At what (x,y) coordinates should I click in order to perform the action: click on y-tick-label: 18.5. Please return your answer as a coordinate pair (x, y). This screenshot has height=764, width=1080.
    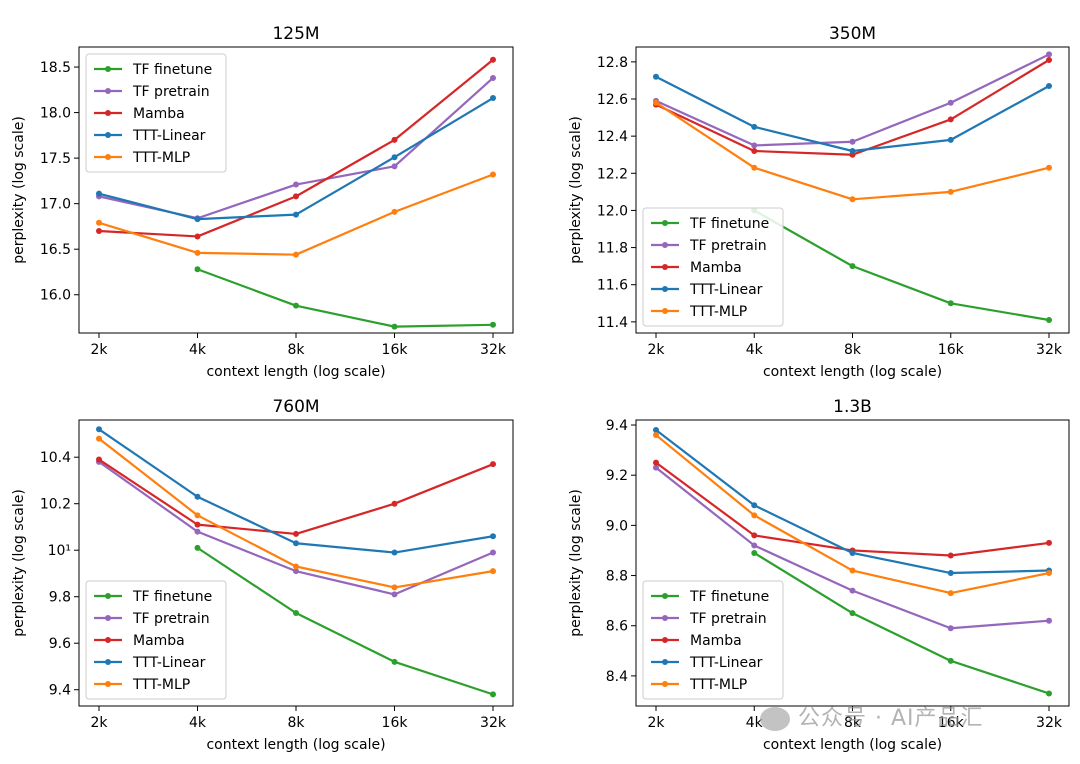
    Looking at the image, I should click on (55, 68).